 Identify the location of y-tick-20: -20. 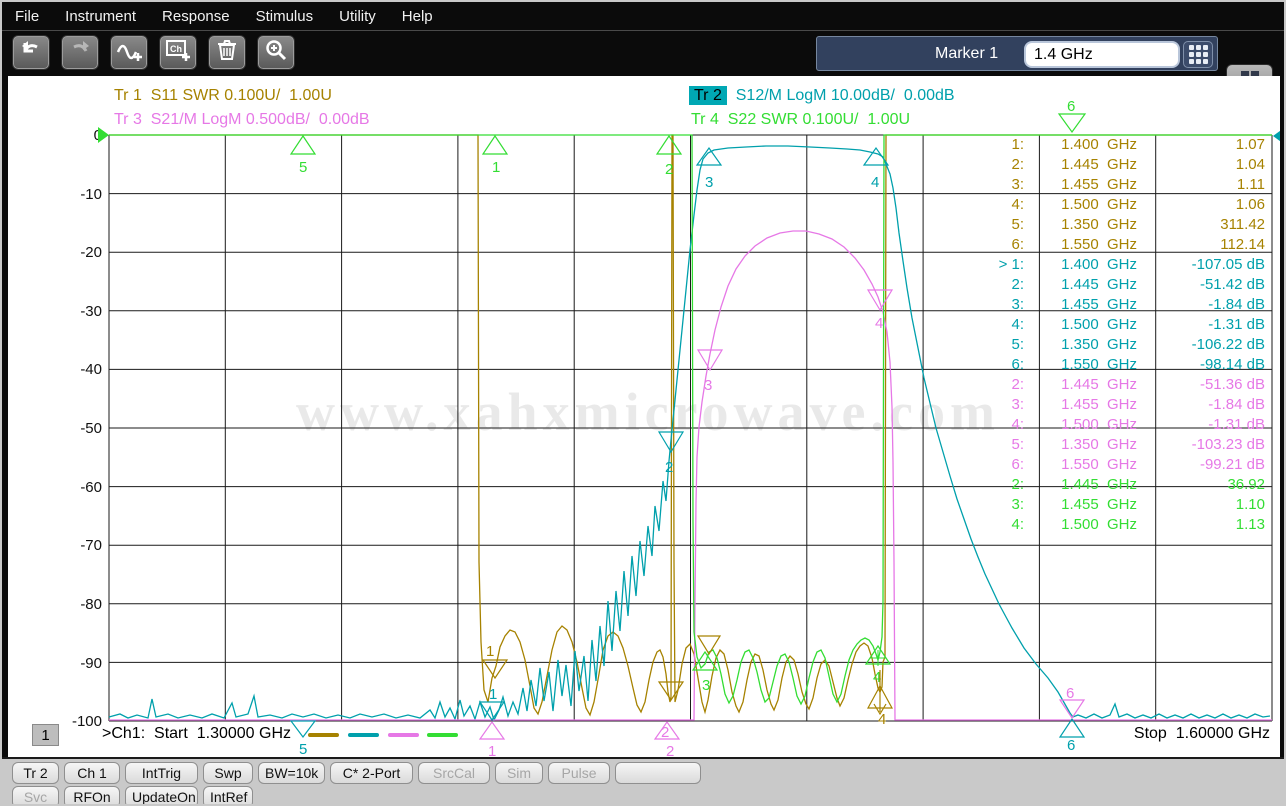
(91, 252).